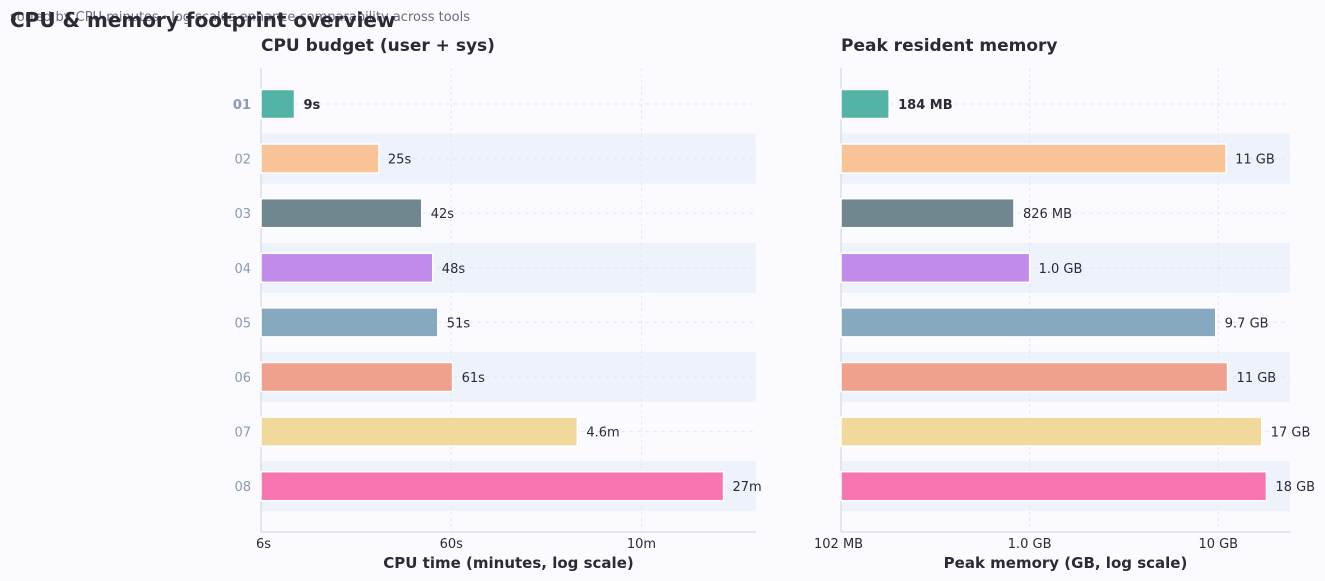 The width and height of the screenshot is (1325, 581). Describe the element at coordinates (242, 378) in the screenshot. I see `category-label: 06` at that location.